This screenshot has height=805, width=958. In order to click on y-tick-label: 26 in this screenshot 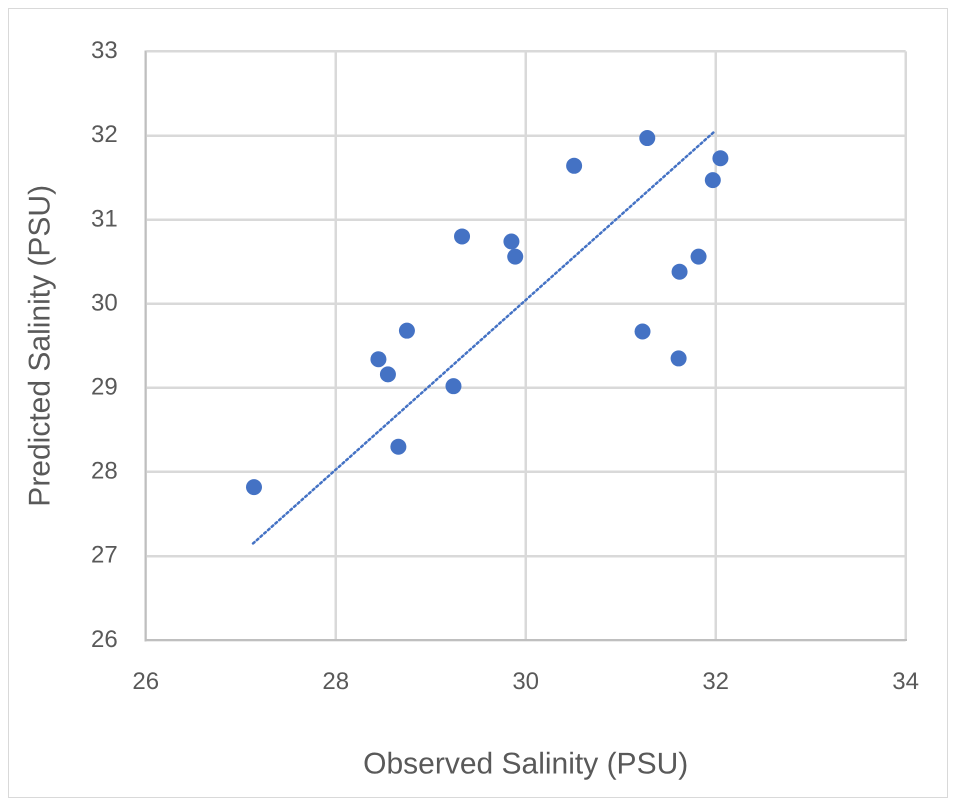, I will do `click(104, 639)`.